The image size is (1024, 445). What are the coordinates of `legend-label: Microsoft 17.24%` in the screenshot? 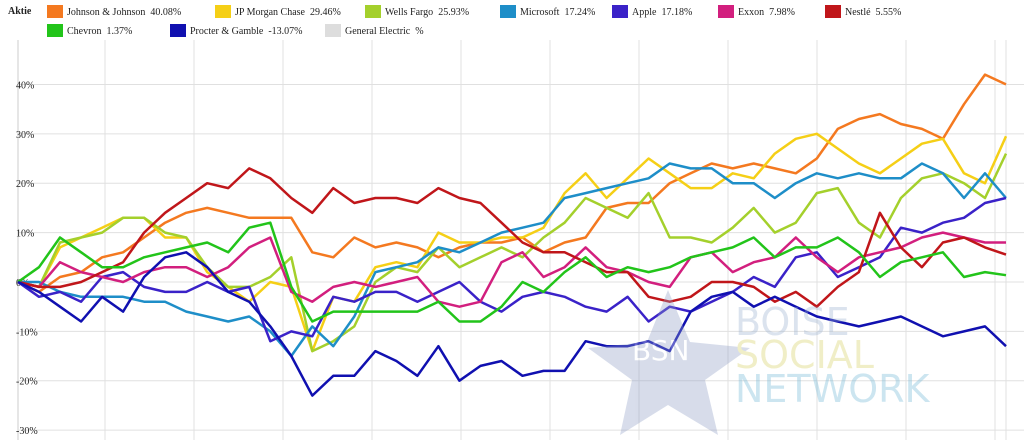 It's located at (557, 12).